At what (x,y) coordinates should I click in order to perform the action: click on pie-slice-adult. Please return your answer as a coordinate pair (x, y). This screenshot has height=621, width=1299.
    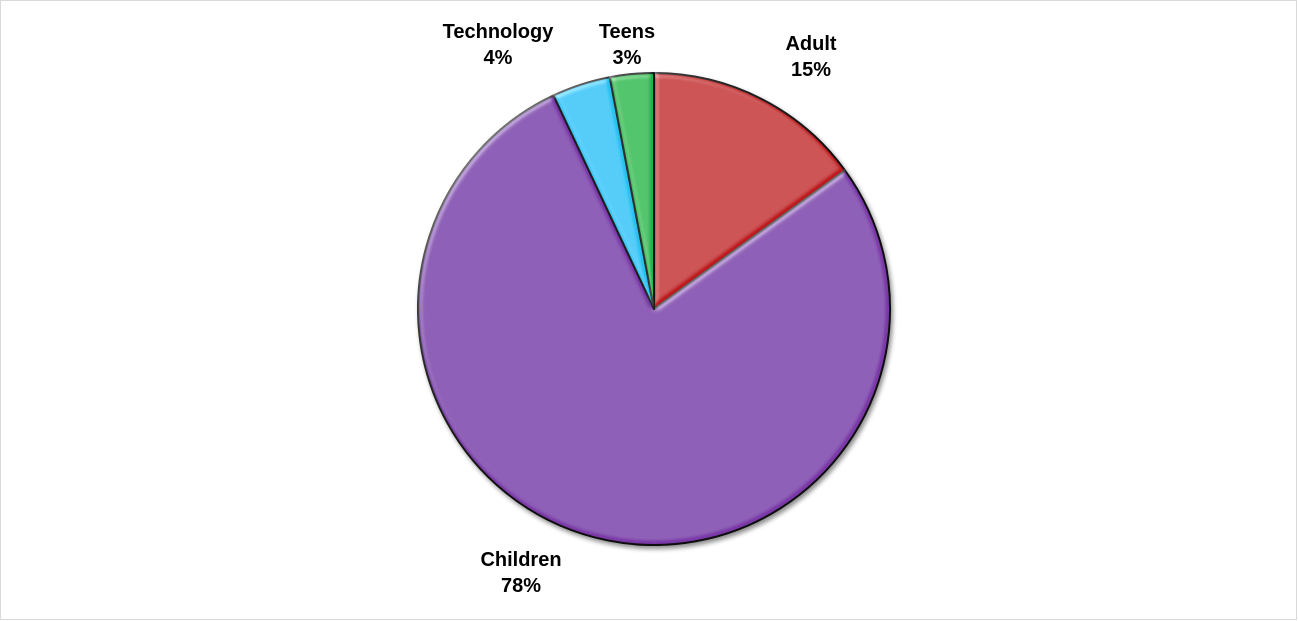
    Looking at the image, I should click on (749, 191).